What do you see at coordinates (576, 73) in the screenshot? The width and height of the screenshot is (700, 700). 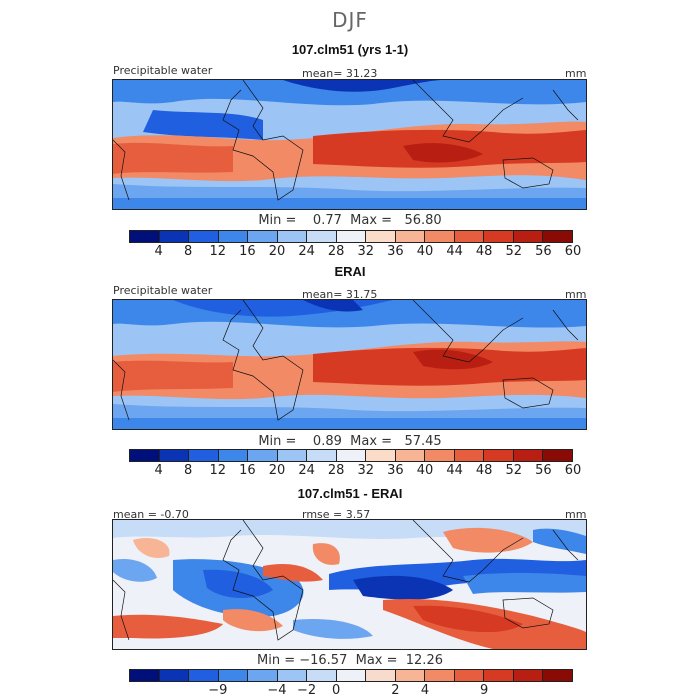 I see `panel-1-units-label: mm` at bounding box center [576, 73].